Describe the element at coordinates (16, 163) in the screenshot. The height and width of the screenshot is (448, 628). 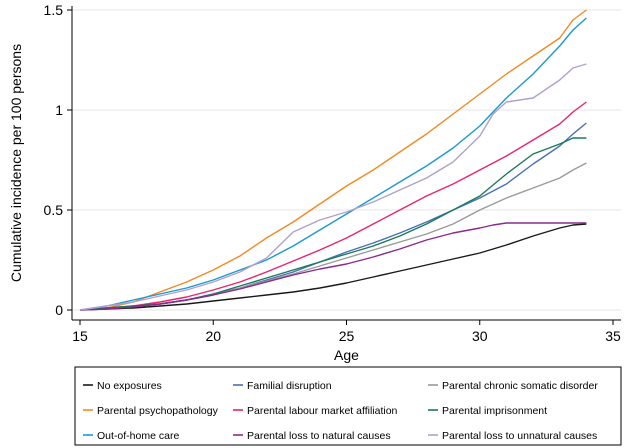
I see `y-axis-title: Cumulative incidence per 100 persons` at that location.